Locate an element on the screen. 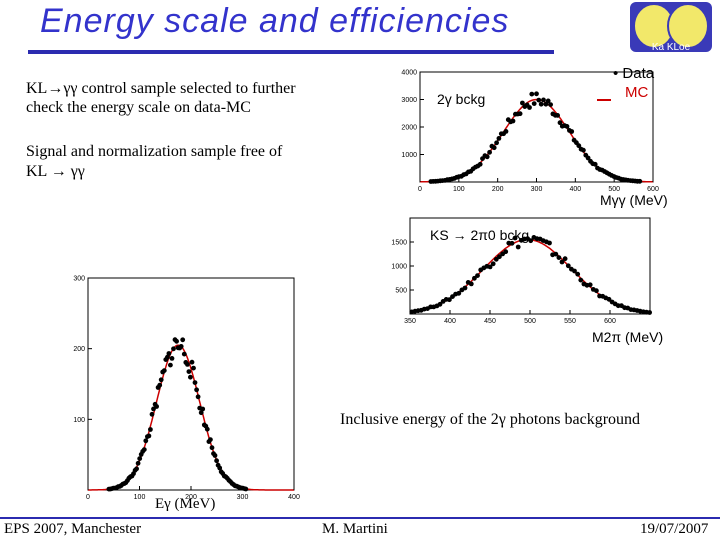  text-signal-line2: KL → γγ is located at coordinates (55, 171).